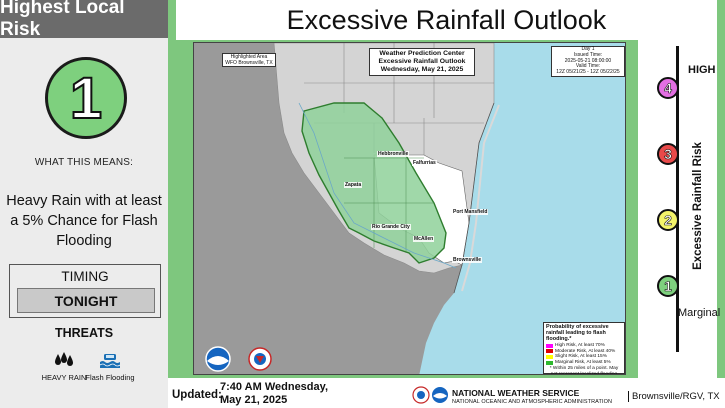 Image resolution: width=725 pixels, height=408 pixels. I want to click on map-title-line-2: Excessive Rainfall Outlook, so click(422, 61).